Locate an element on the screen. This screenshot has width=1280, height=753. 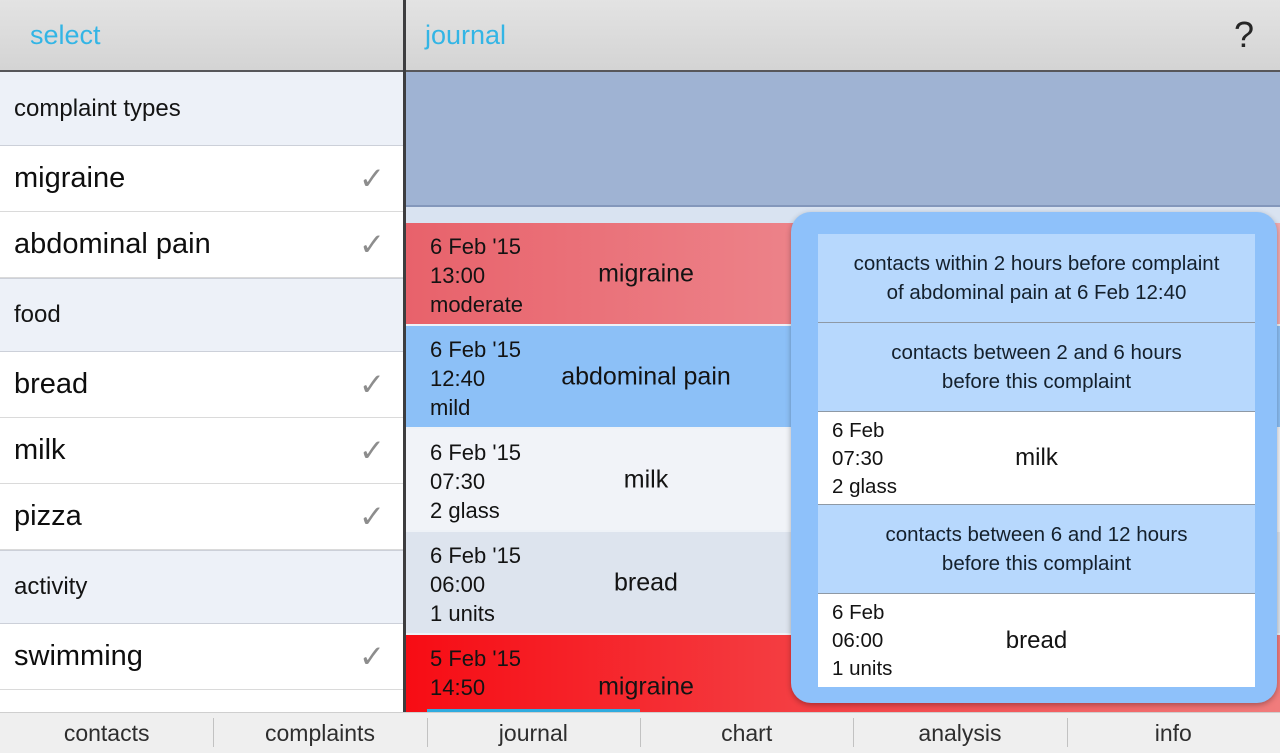
sidebar-item-swimming: swimming ✓ is located at coordinates (201, 657).